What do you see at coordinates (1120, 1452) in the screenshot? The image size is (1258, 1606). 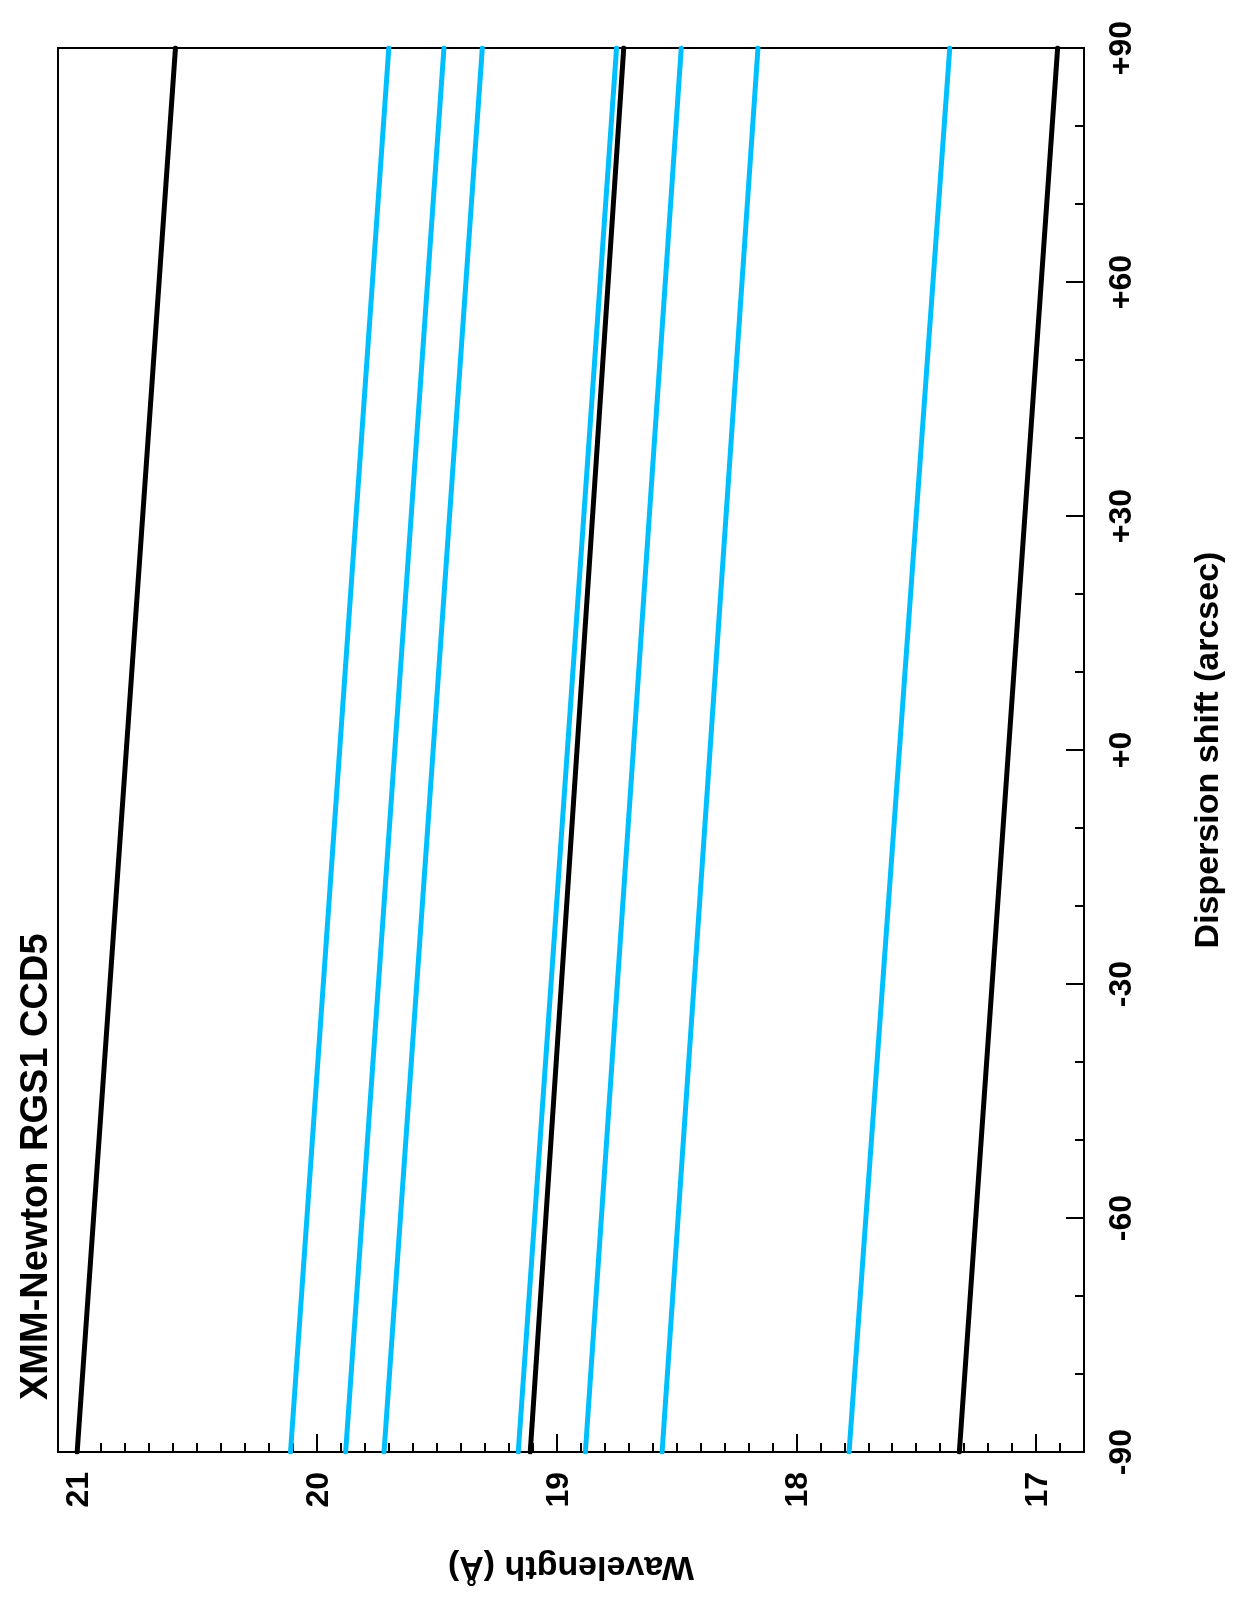 I see `y-tick-label: -90` at bounding box center [1120, 1452].